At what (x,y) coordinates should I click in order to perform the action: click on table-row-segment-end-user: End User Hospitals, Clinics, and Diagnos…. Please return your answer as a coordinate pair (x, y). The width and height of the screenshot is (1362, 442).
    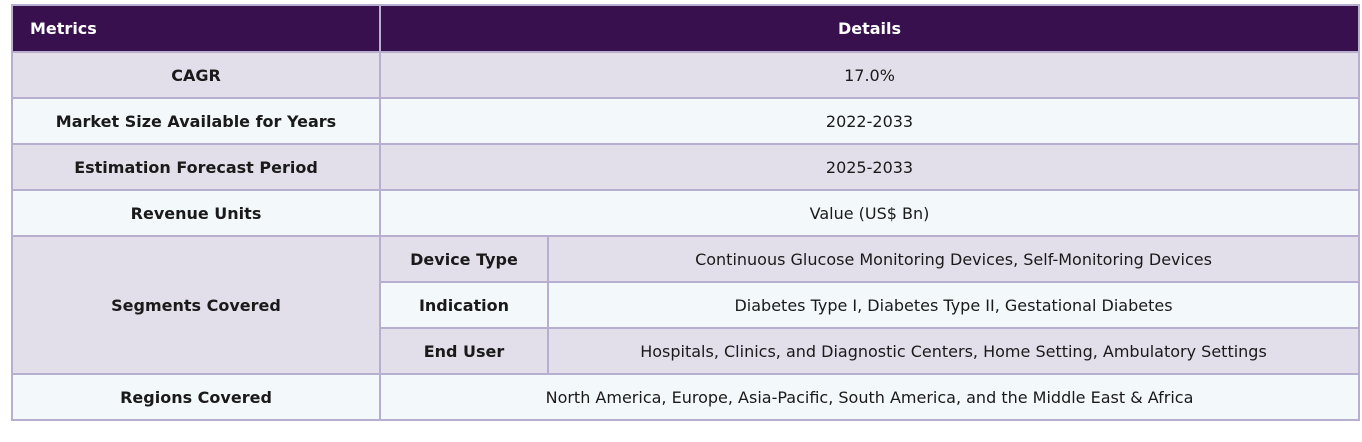
    Looking at the image, I should click on (686, 351).